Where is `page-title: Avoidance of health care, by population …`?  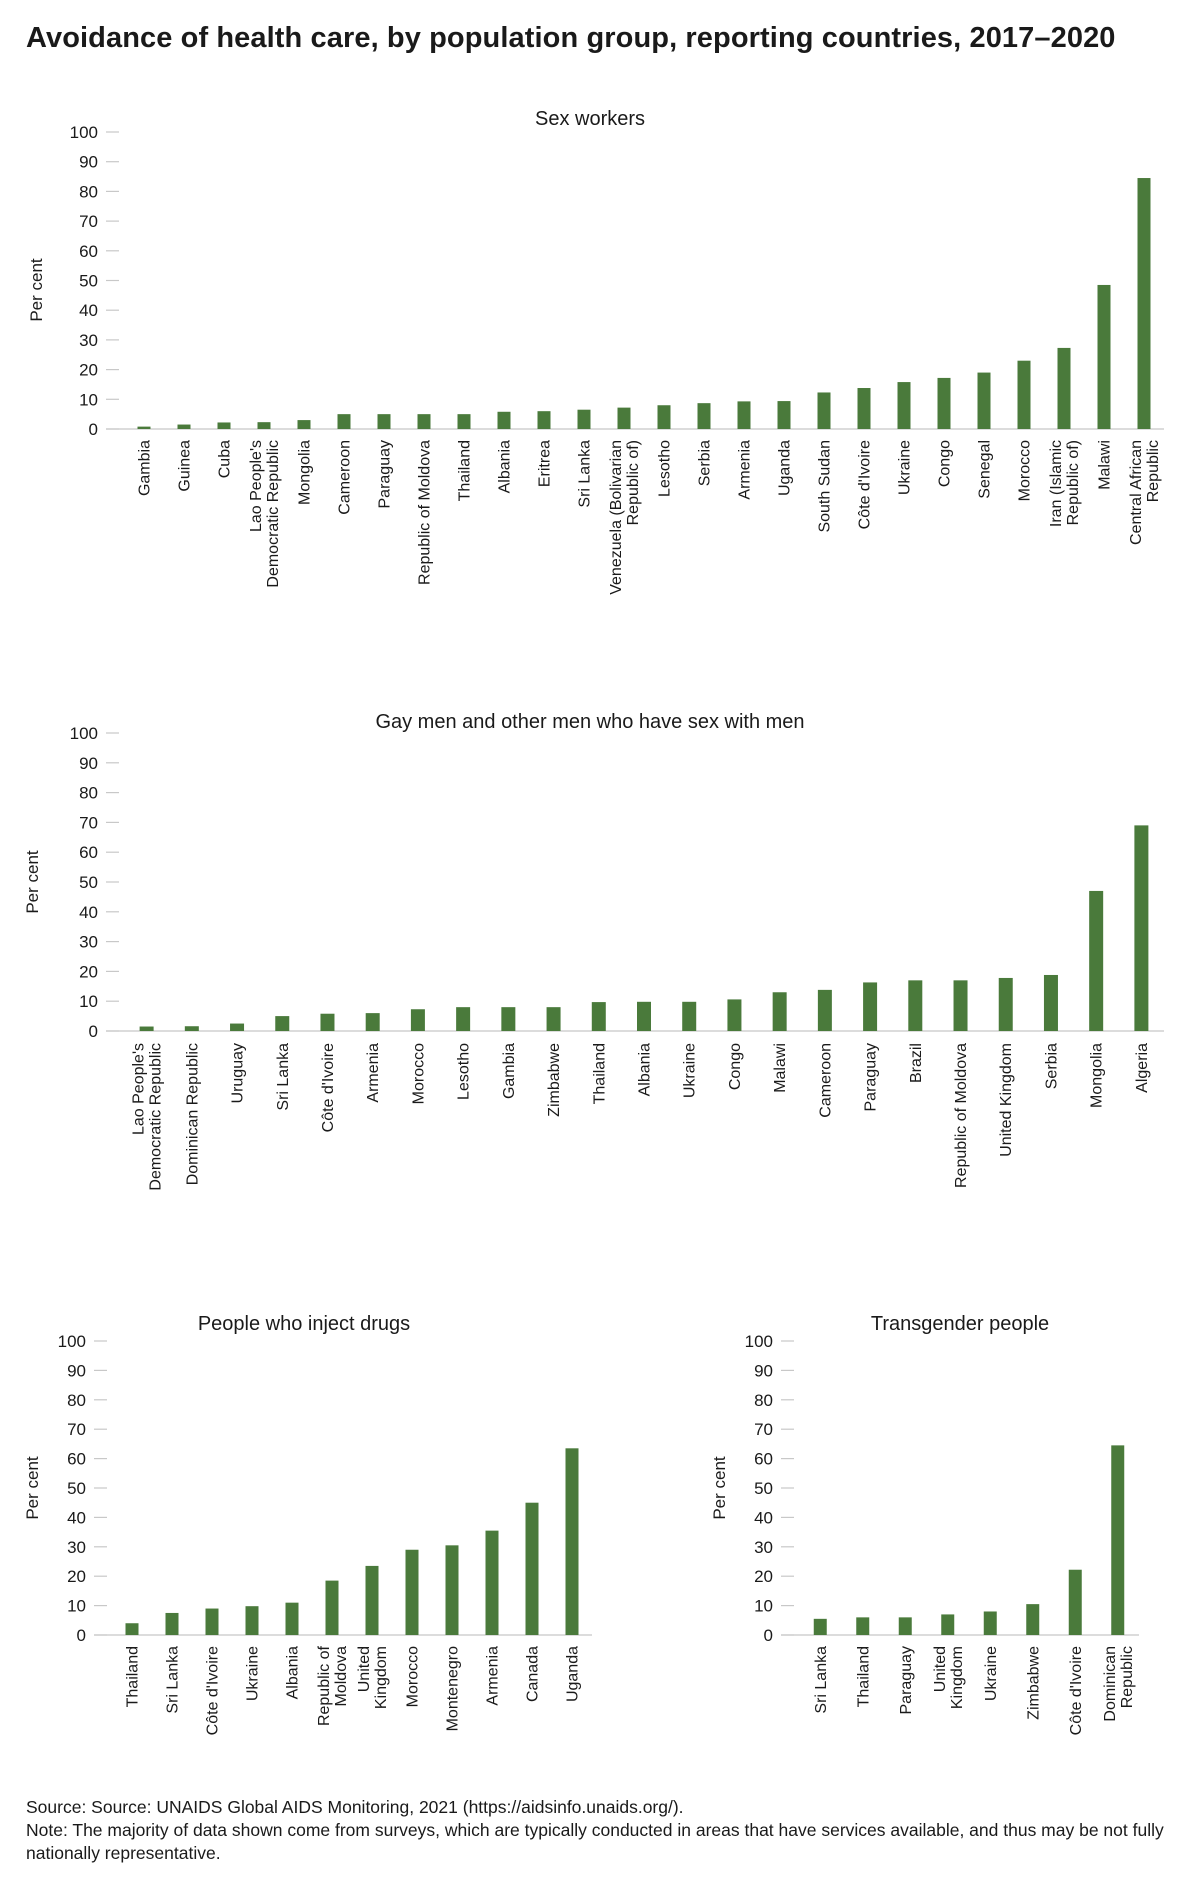
page-title: Avoidance of health care, by population … is located at coordinates (571, 38).